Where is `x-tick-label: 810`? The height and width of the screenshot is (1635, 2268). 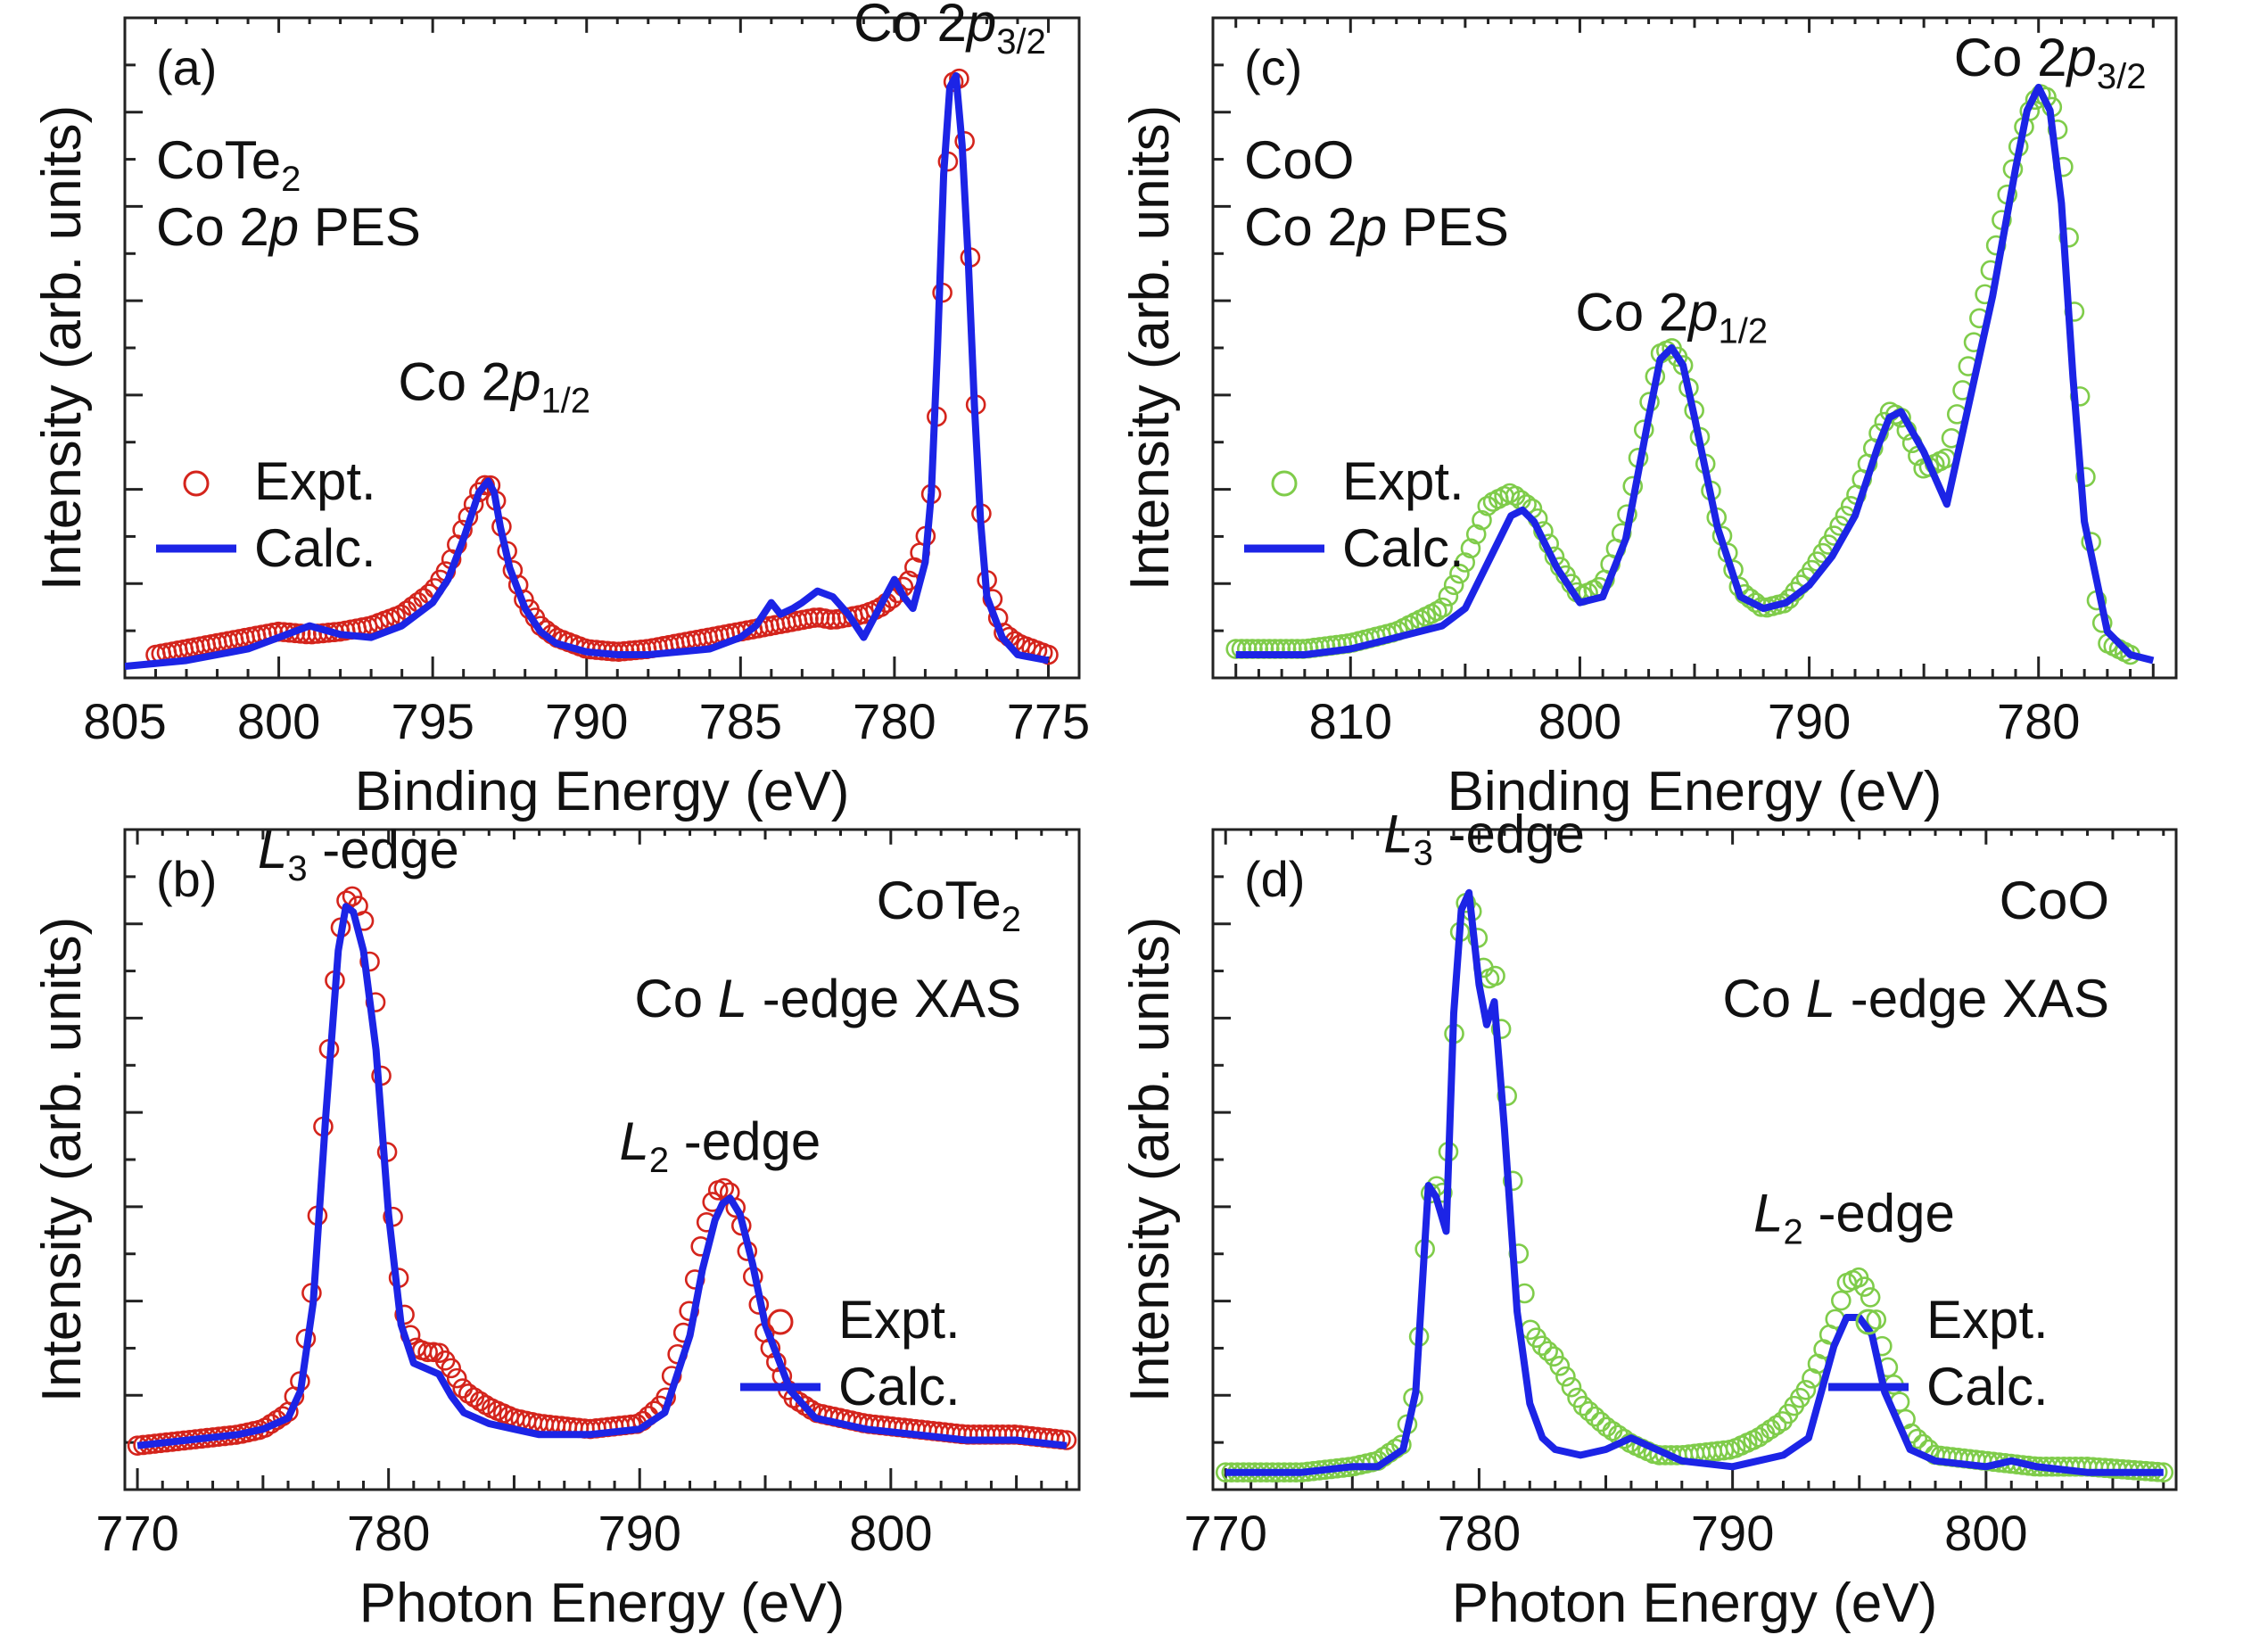
x-tick-label: 810 is located at coordinates (1351, 721).